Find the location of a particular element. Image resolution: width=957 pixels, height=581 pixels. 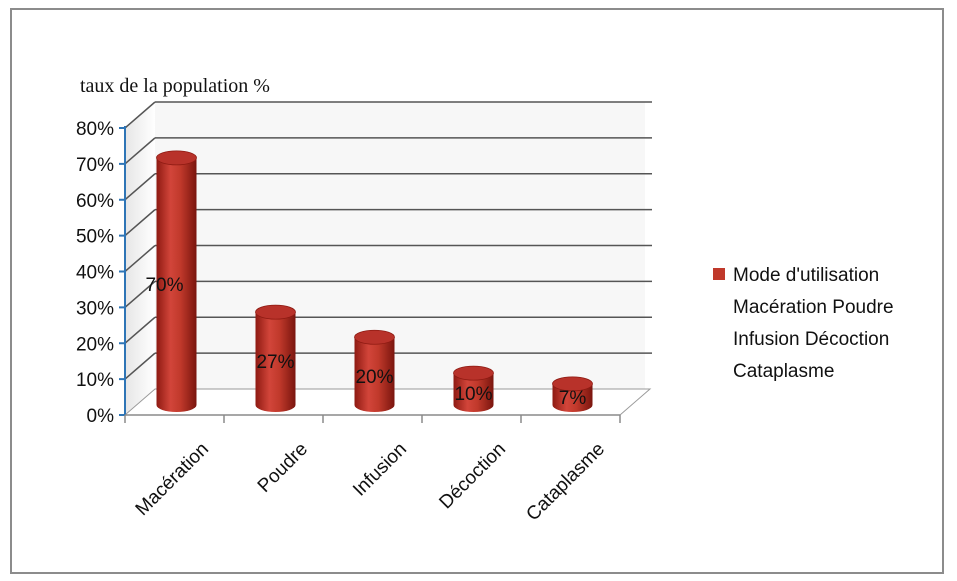

y-tick-label: 0% is located at coordinates (101, 416).